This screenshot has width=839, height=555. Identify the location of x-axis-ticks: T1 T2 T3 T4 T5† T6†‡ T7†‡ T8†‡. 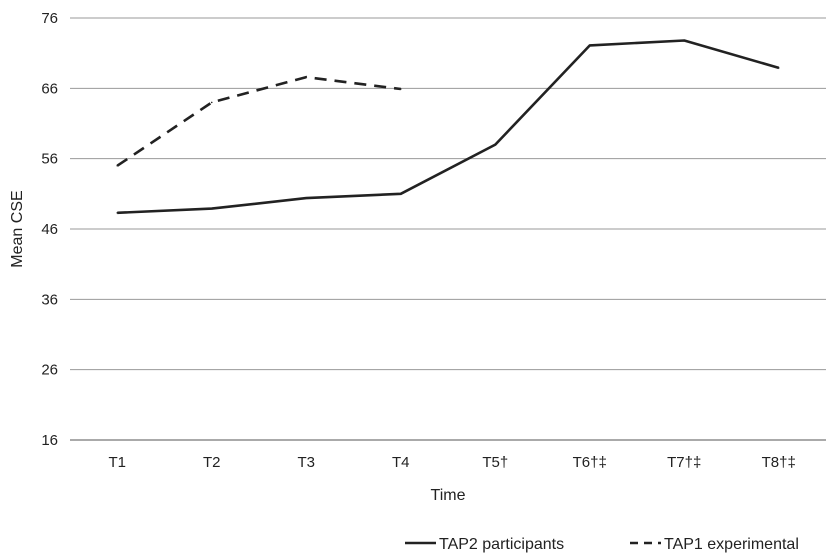
(451, 462).